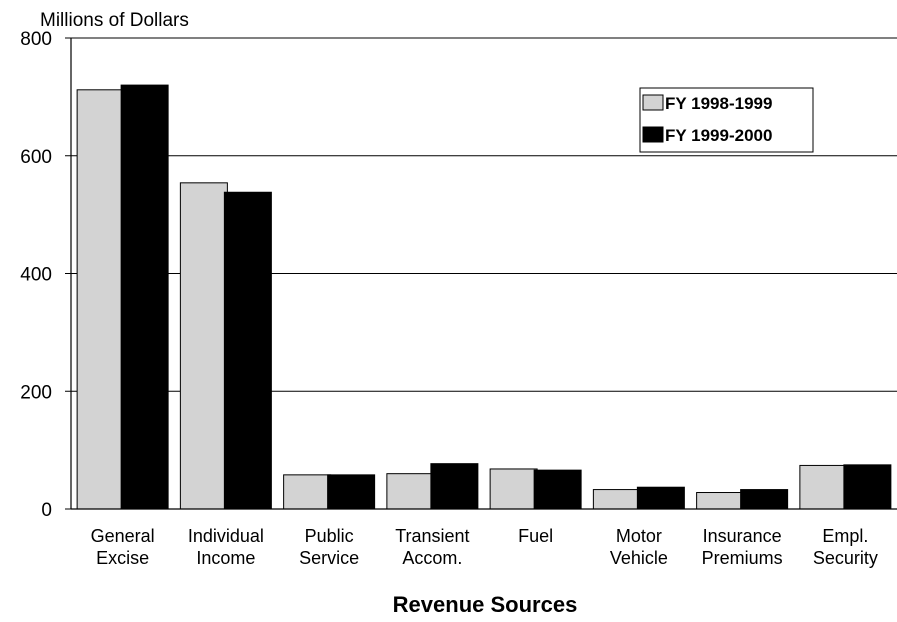  Describe the element at coordinates (718, 135) in the screenshot. I see `legend-label-fy-1999-2000: FY 1999-2000` at that location.